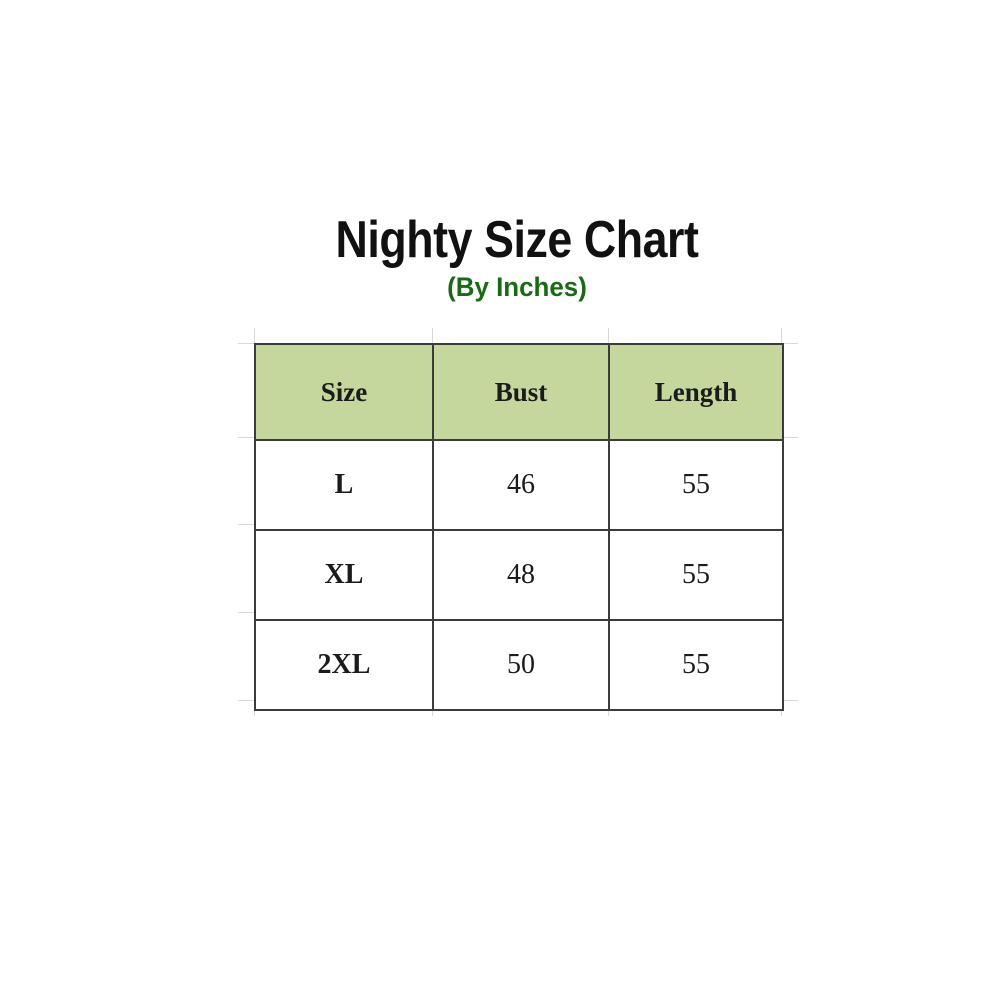 The width and height of the screenshot is (1000, 1000). I want to click on table-body: L 46 55 XL 48 55 2XL 50 55, so click(519, 575).